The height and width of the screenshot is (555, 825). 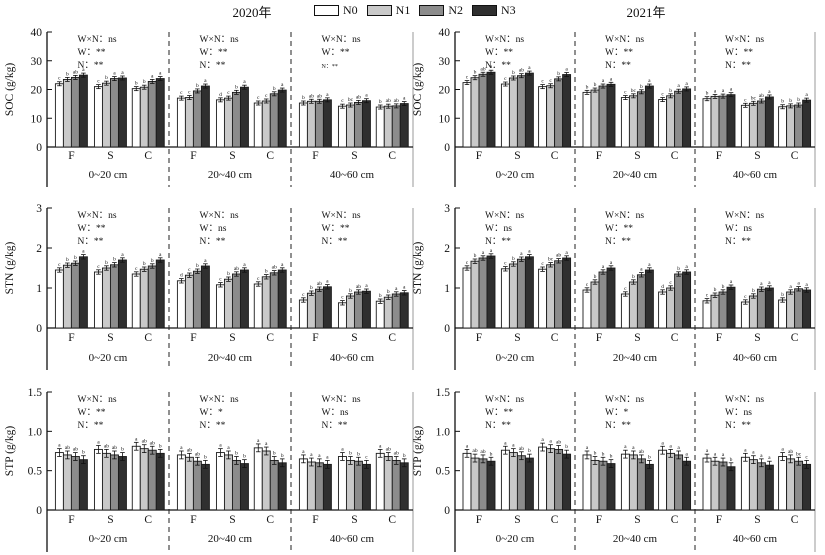 What do you see at coordinates (92, 229) in the screenshot?
I see `anova-w: W：**` at bounding box center [92, 229].